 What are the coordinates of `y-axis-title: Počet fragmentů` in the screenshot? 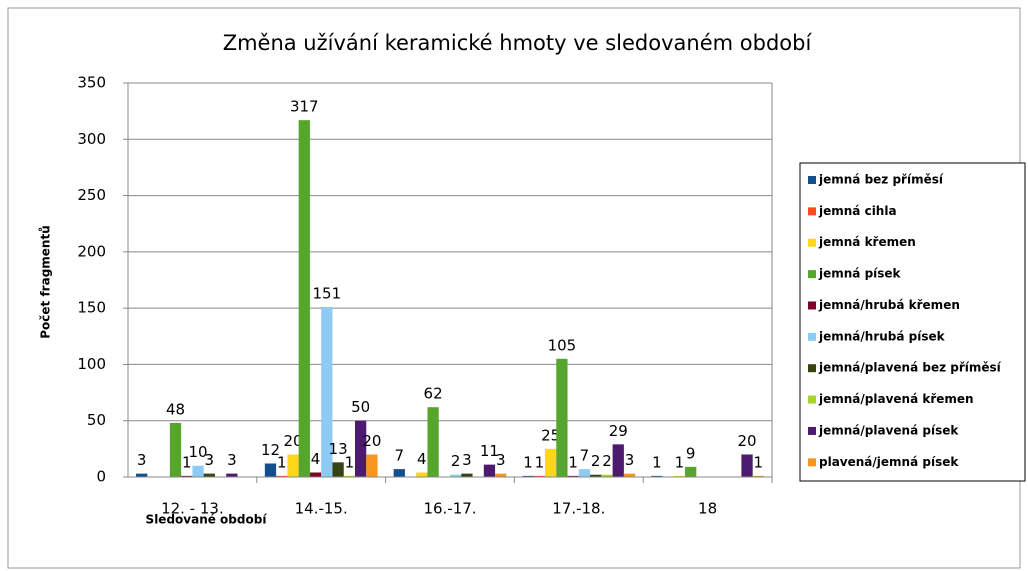 It's located at (46, 282).